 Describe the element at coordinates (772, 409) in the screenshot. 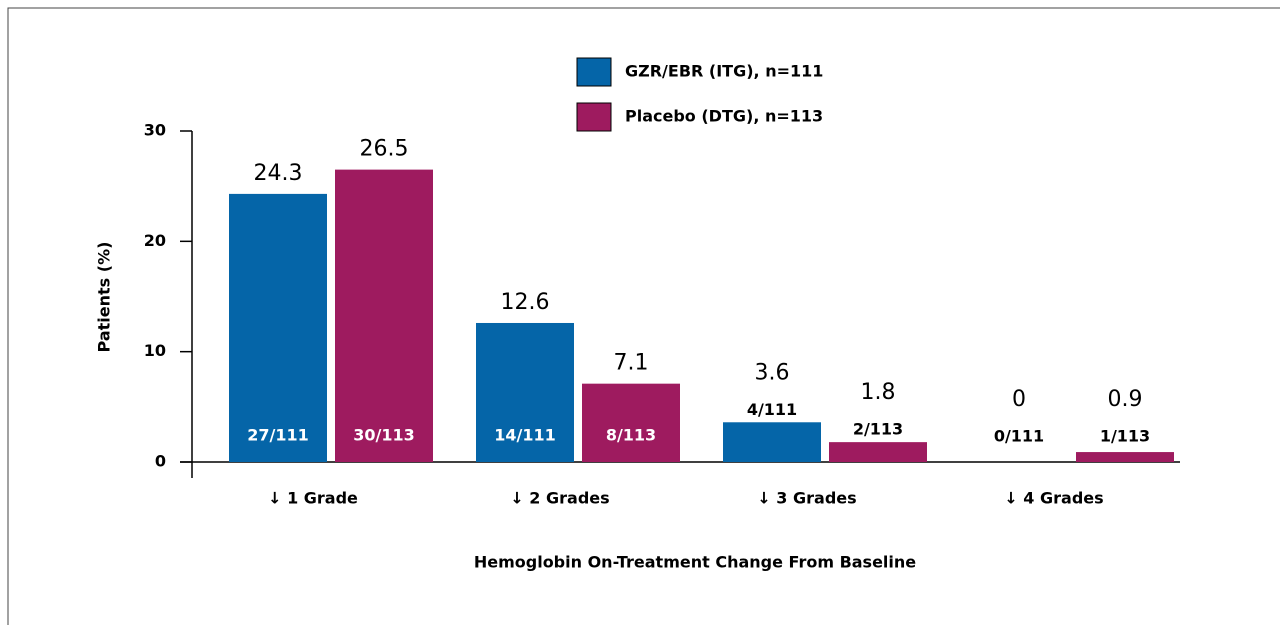

I see `bar-count-label: 4/111` at that location.